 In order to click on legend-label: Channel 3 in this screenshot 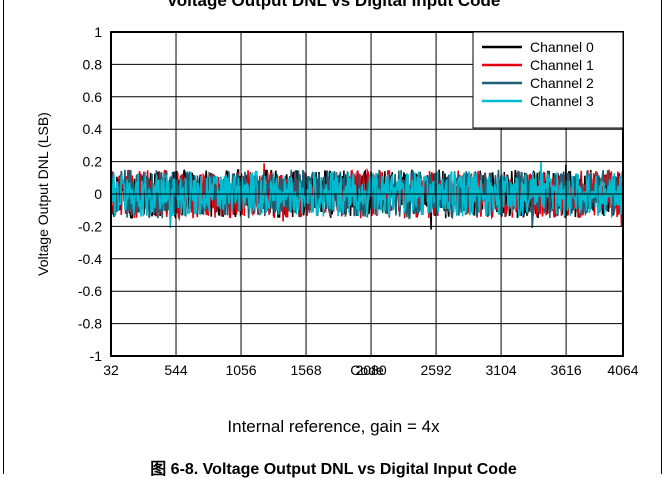, I will do `click(562, 101)`.